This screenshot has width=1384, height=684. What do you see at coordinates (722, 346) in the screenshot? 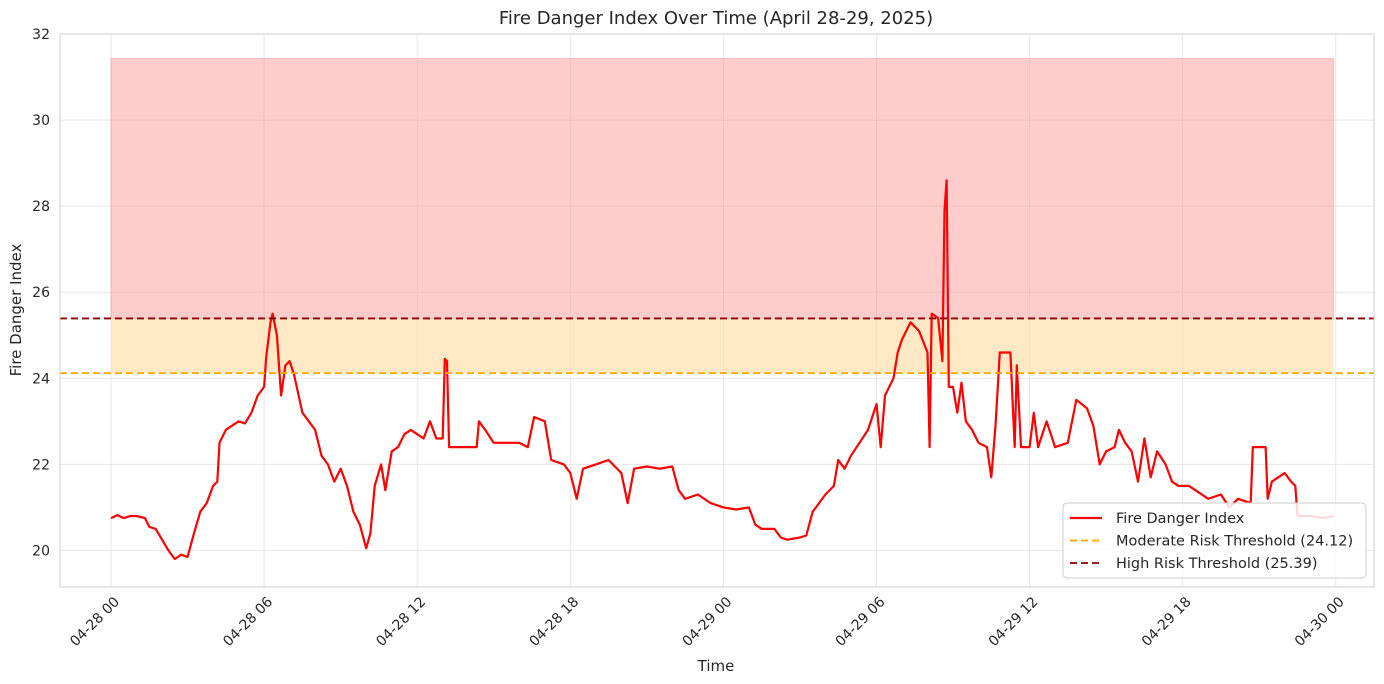
I see `moderate-risk-band` at bounding box center [722, 346].